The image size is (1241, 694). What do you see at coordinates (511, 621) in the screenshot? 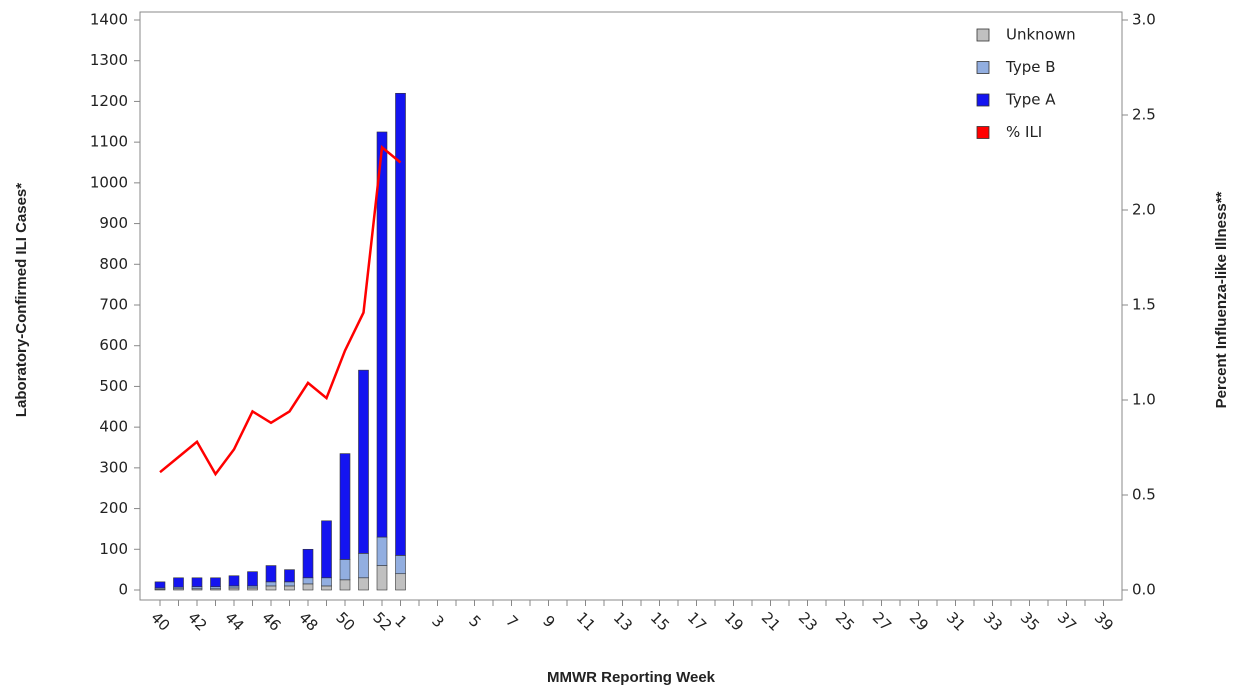
I see `x-tick-label: 7` at bounding box center [511, 621].